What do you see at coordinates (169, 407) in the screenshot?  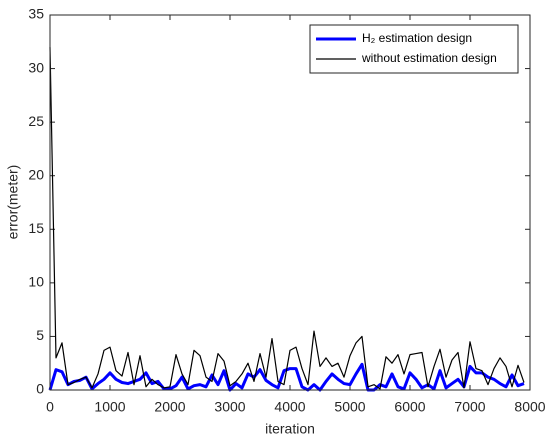 I see `x-tick-label: 2000` at bounding box center [169, 407].